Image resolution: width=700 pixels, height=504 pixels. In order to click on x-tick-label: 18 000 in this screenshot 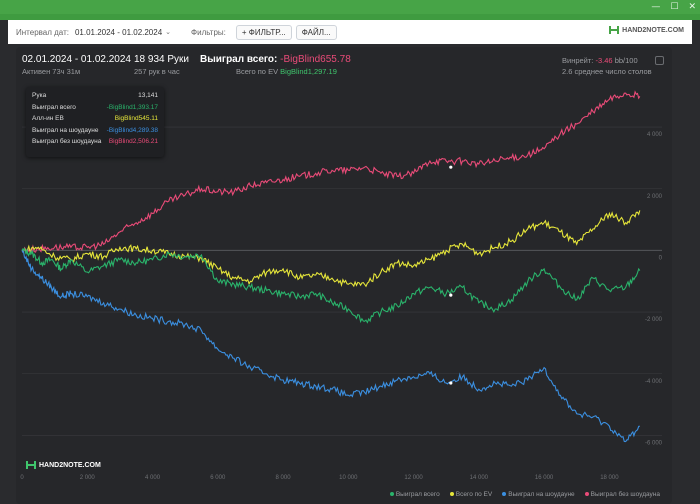, I will do `click(609, 478)`.